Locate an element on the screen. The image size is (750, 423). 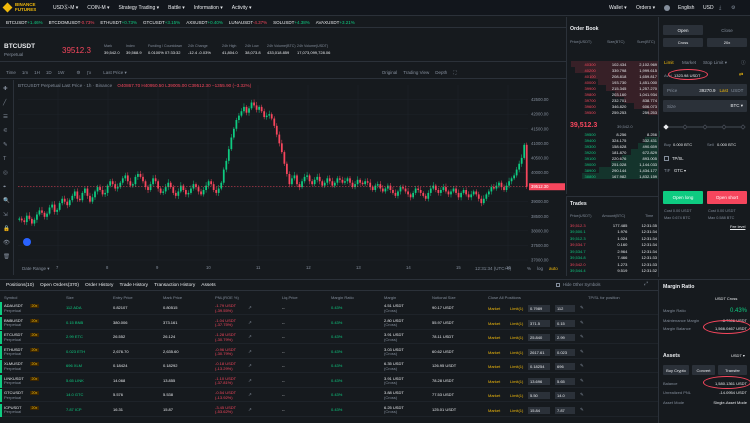
view-tradingview: Trading View is located at coordinates (416, 72).